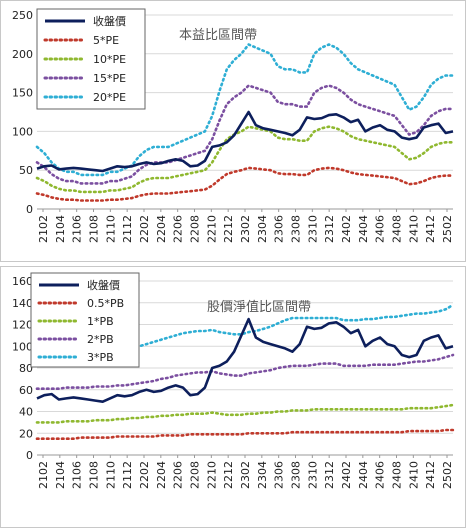  What do you see at coordinates (22, 325) in the screenshot?
I see `y-tick-label: 120` at bounding box center [22, 325].